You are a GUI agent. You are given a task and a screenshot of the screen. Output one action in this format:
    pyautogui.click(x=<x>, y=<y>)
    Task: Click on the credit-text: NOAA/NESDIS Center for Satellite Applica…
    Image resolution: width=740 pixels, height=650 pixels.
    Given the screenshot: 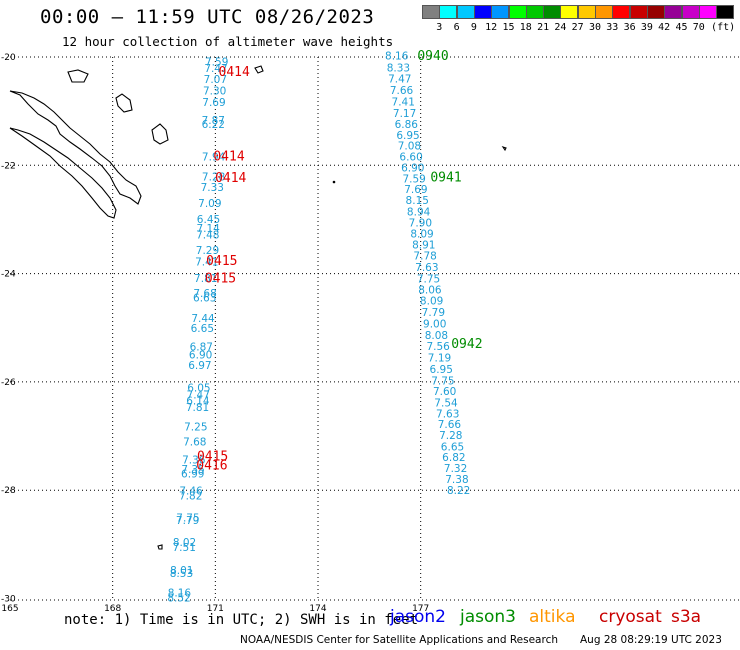 What is the action you would take?
    pyautogui.click(x=399, y=640)
    